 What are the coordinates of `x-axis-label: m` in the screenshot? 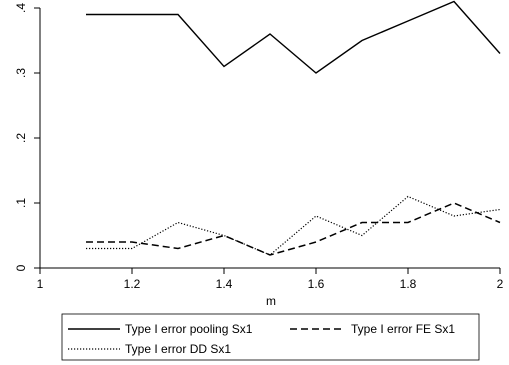 It's located at (271, 301).